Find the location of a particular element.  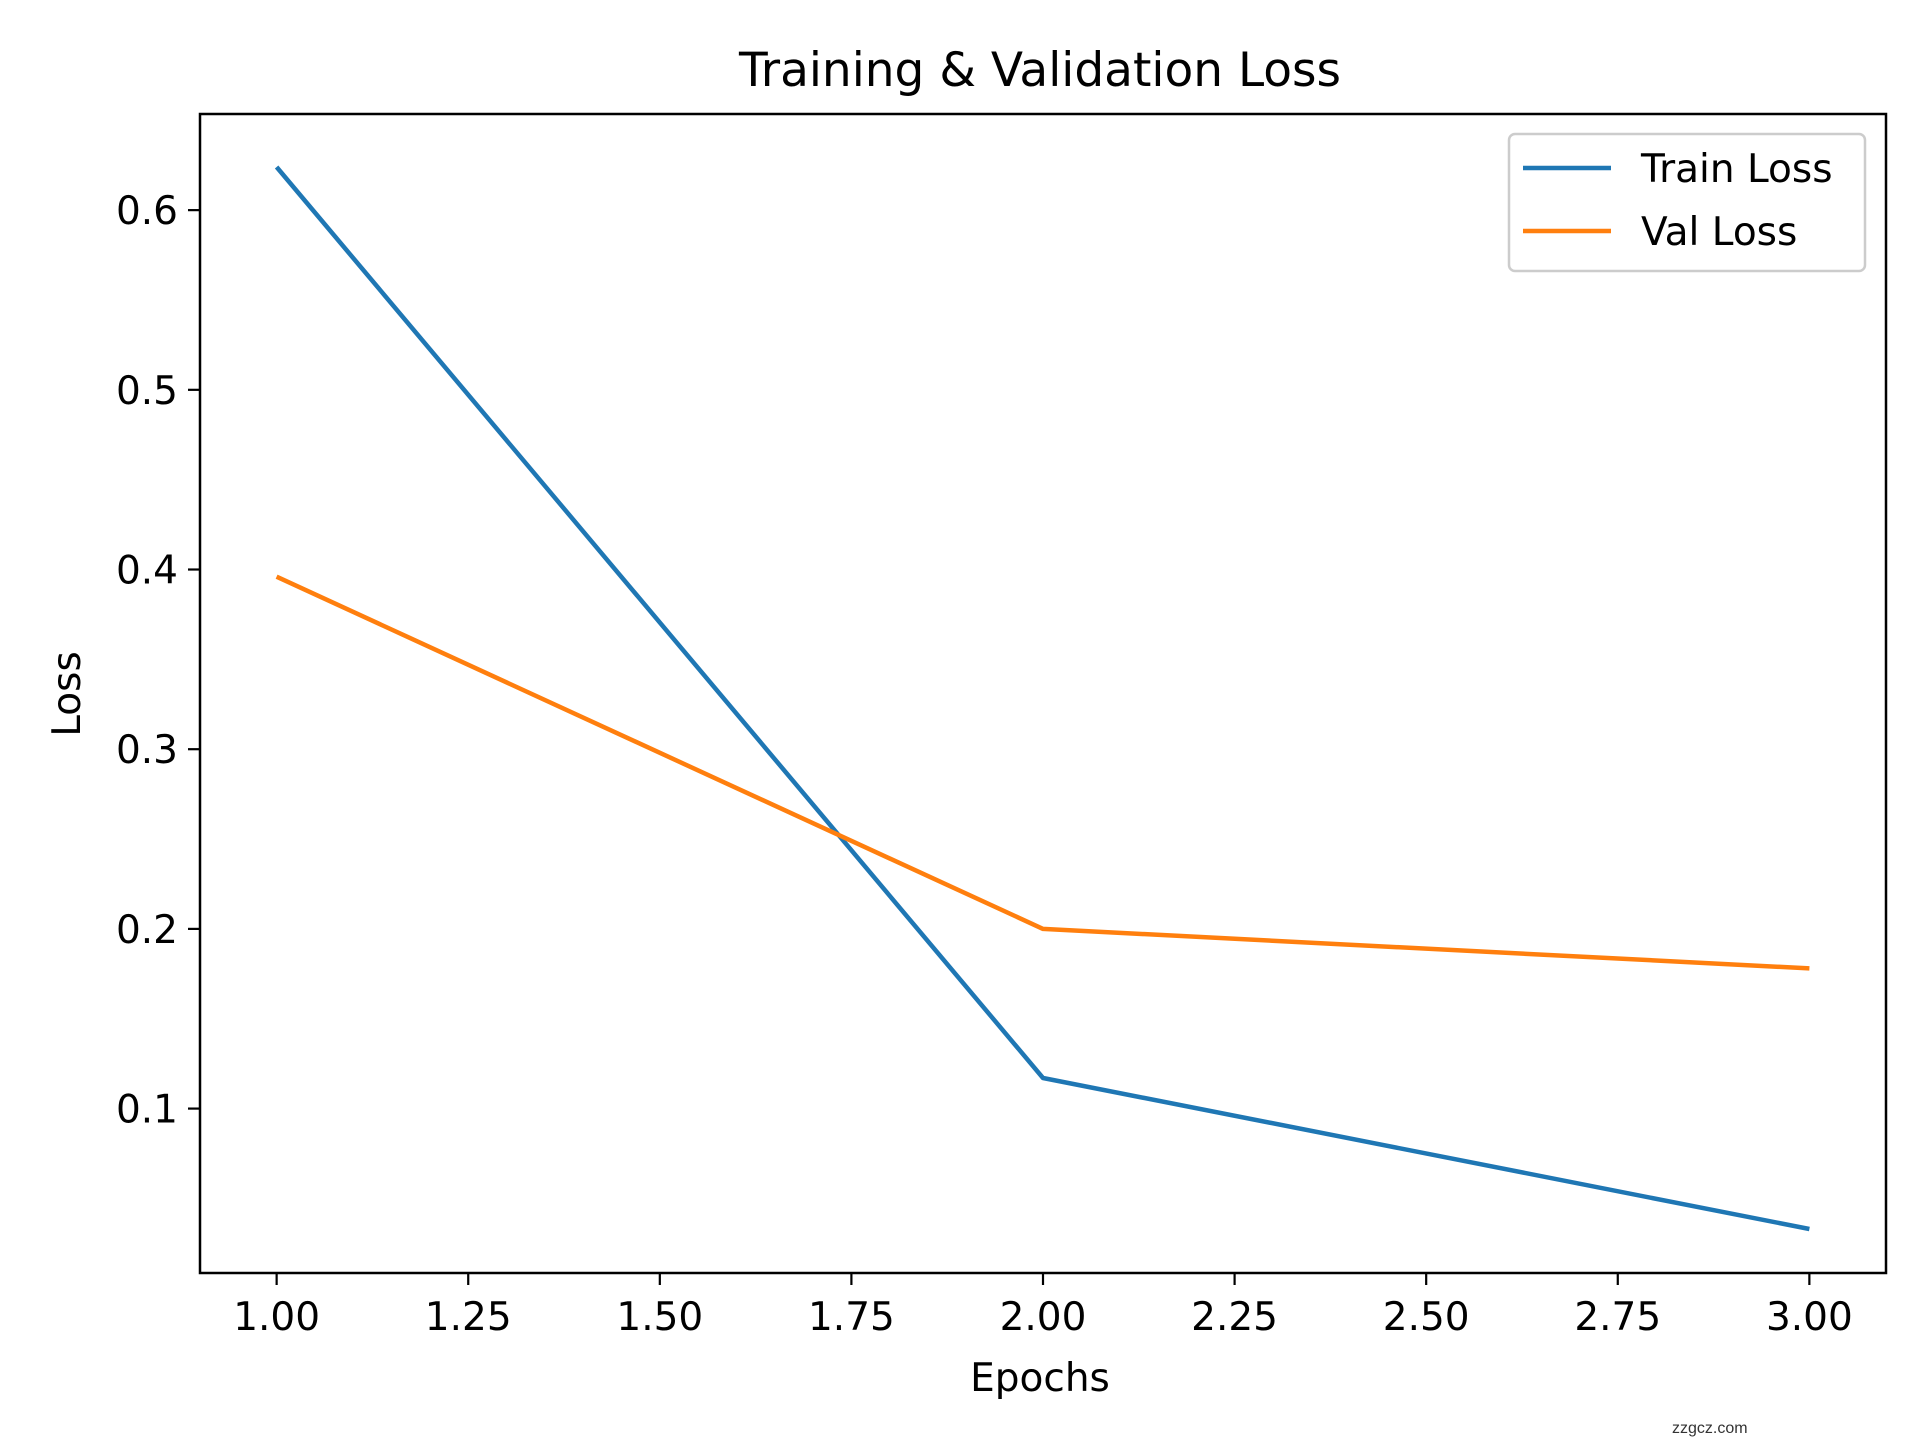

y-tick-label: 0.3 is located at coordinates (147, 750).